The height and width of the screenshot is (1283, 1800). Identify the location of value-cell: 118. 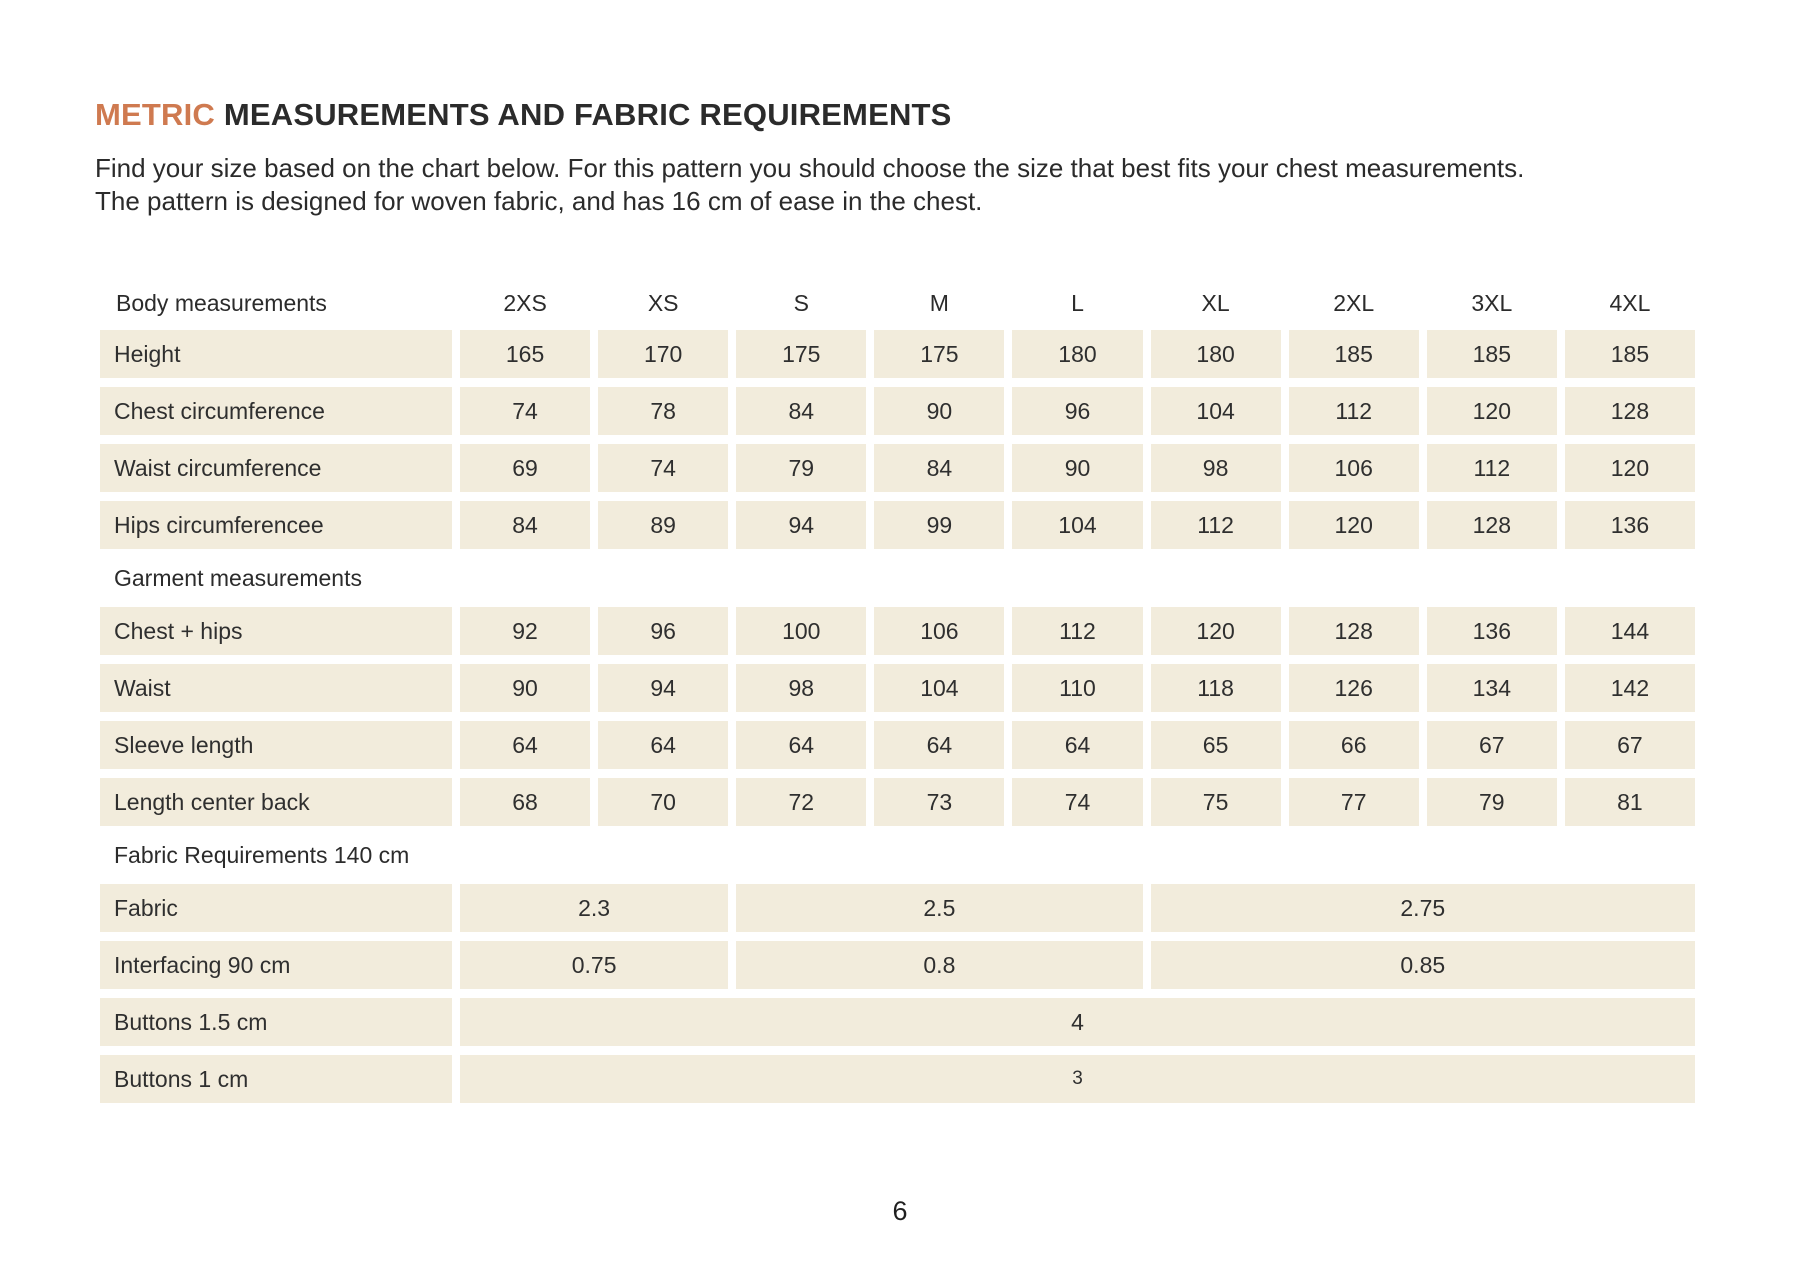
(1215, 688).